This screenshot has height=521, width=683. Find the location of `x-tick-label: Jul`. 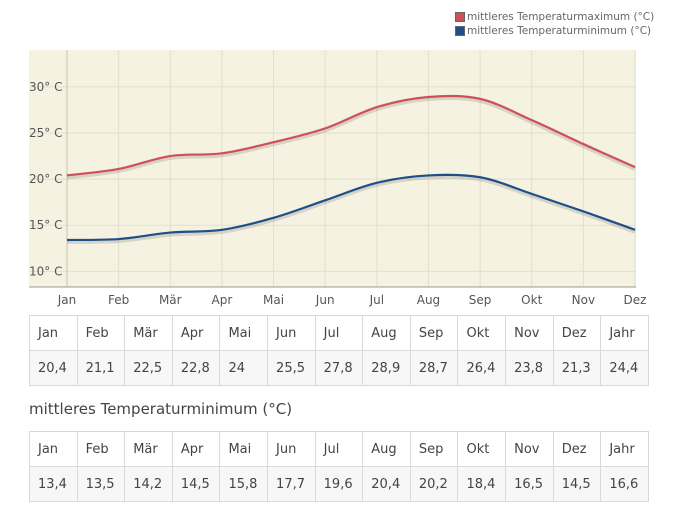

x-tick-label: Jul is located at coordinates (376, 300).